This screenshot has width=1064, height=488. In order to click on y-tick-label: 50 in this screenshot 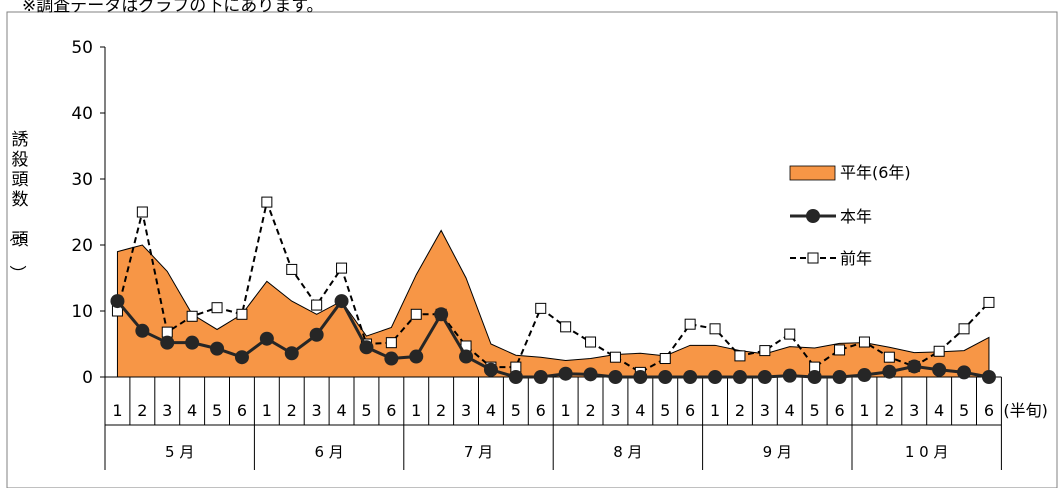, I will do `click(82, 48)`.